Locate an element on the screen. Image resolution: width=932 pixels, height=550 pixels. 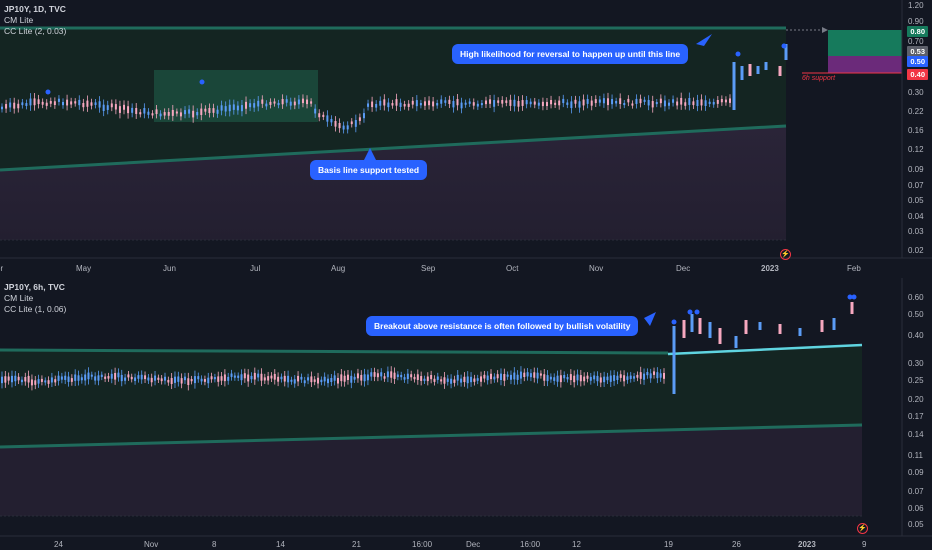
callout-basis: Basis line support tested is located at coordinates (369, 170).